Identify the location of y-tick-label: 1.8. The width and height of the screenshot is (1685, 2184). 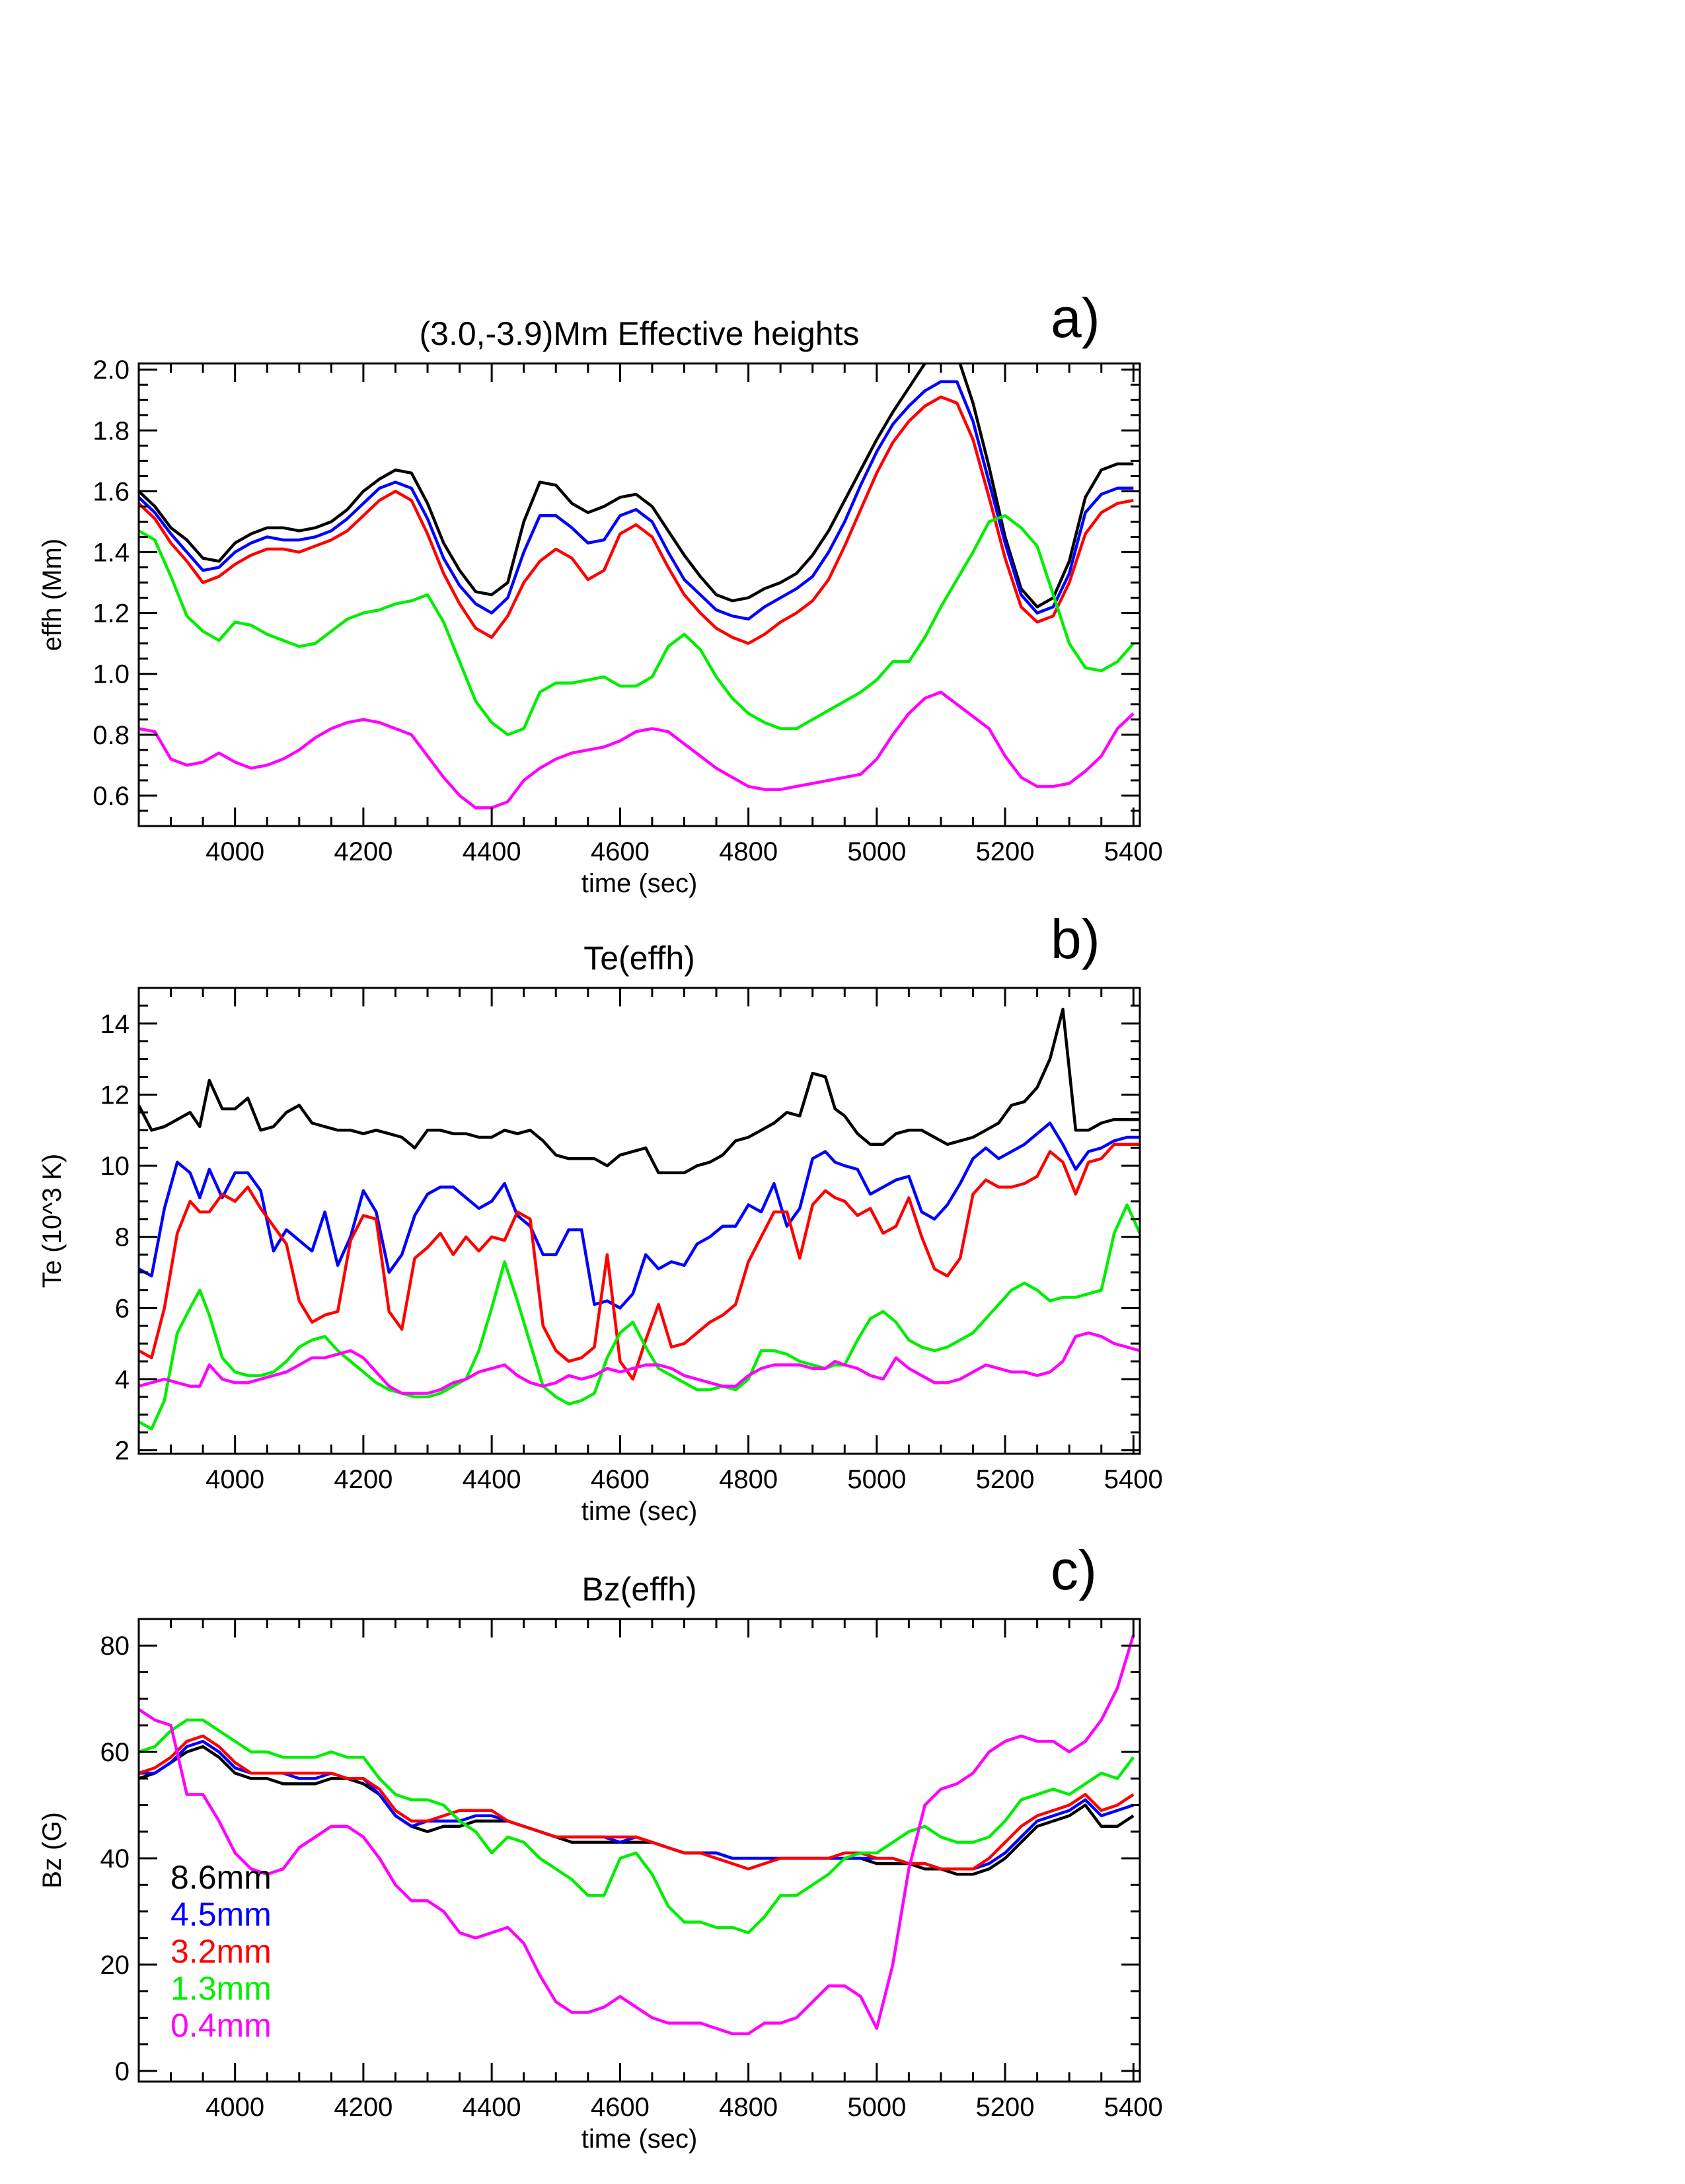
(111, 431).